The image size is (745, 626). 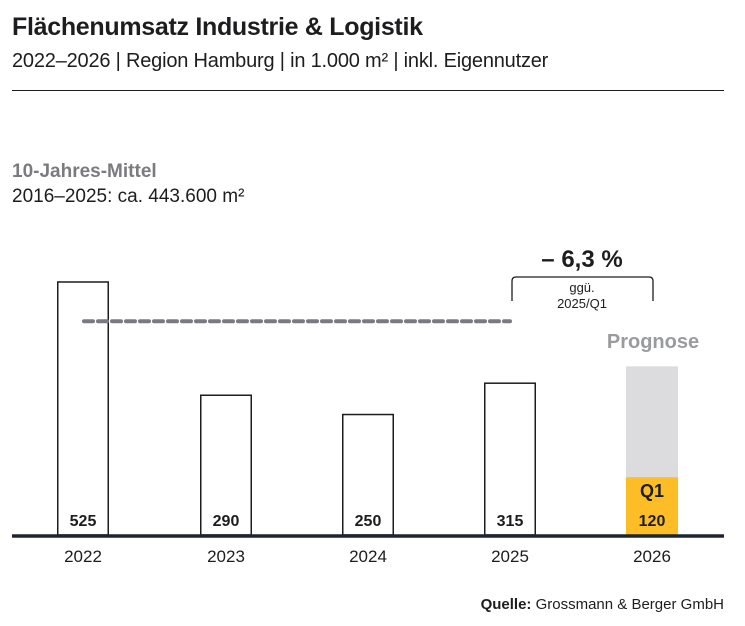 I want to click on average-value: 2016–2025: ca. 443.600 m², so click(x=128, y=196).